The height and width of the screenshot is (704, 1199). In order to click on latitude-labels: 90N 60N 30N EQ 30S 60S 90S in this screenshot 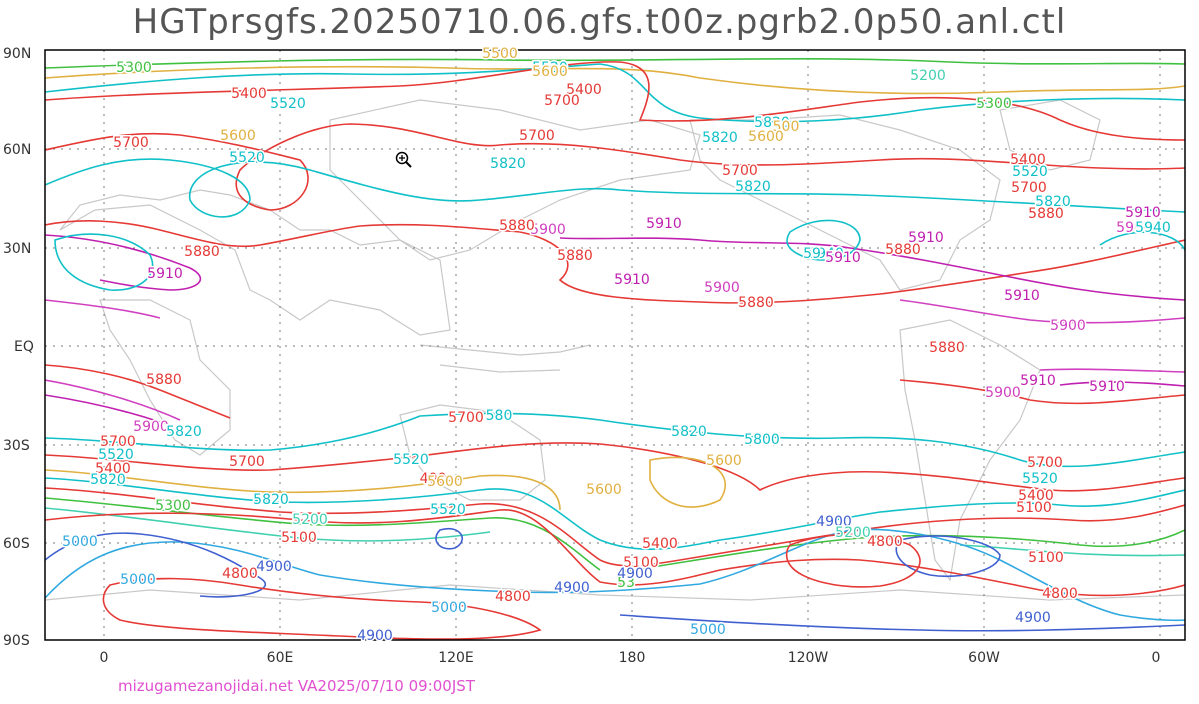, I will do `click(18, 347)`.